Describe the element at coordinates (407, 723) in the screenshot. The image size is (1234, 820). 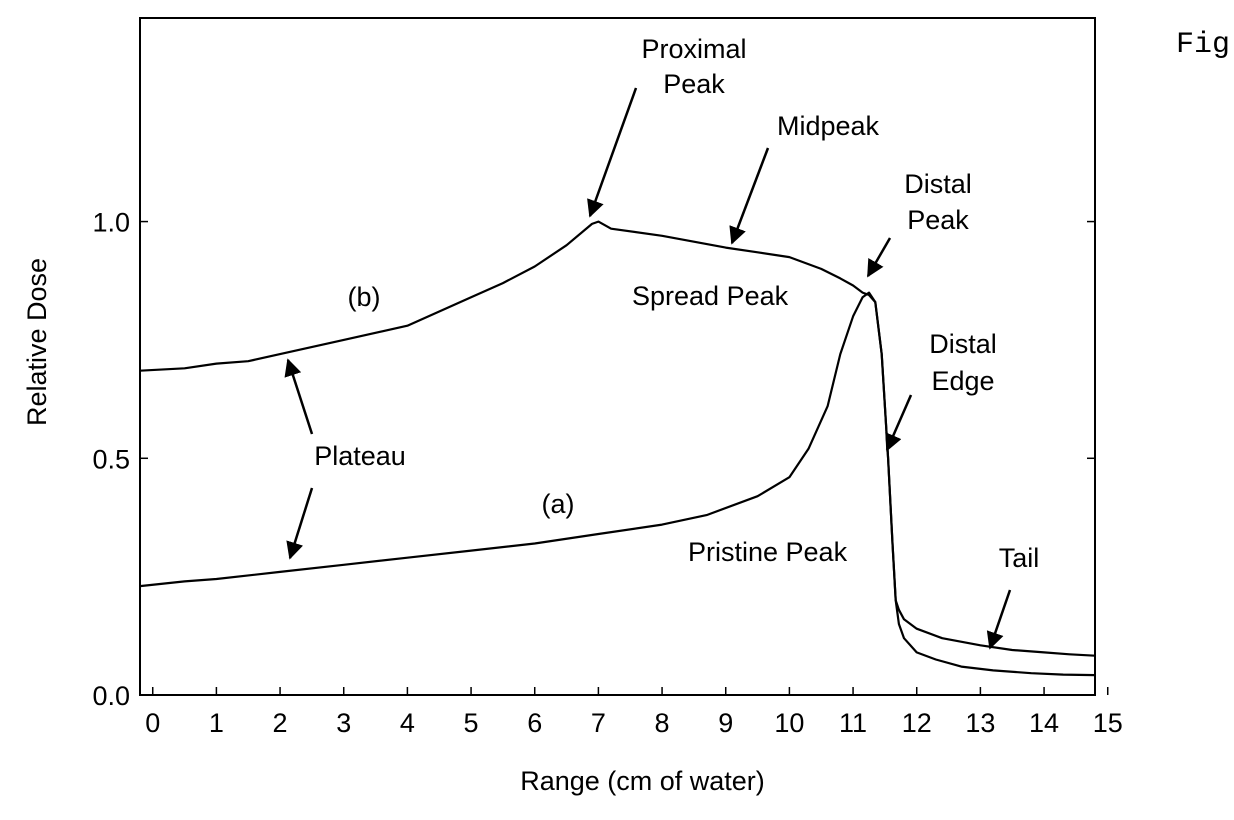
I see `x-tick-label: 4` at that location.